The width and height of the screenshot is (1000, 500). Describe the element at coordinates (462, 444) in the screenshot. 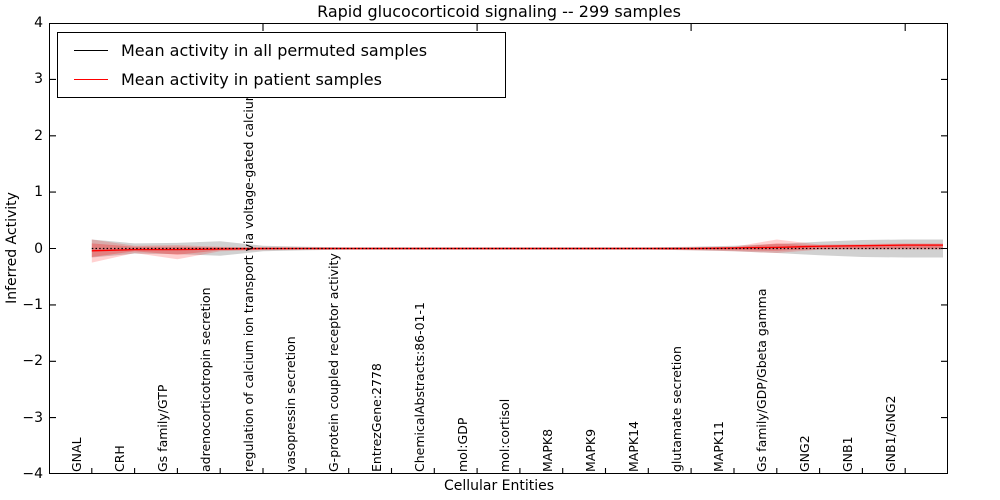

I see `x-tick-label: mol:GDP` at that location.